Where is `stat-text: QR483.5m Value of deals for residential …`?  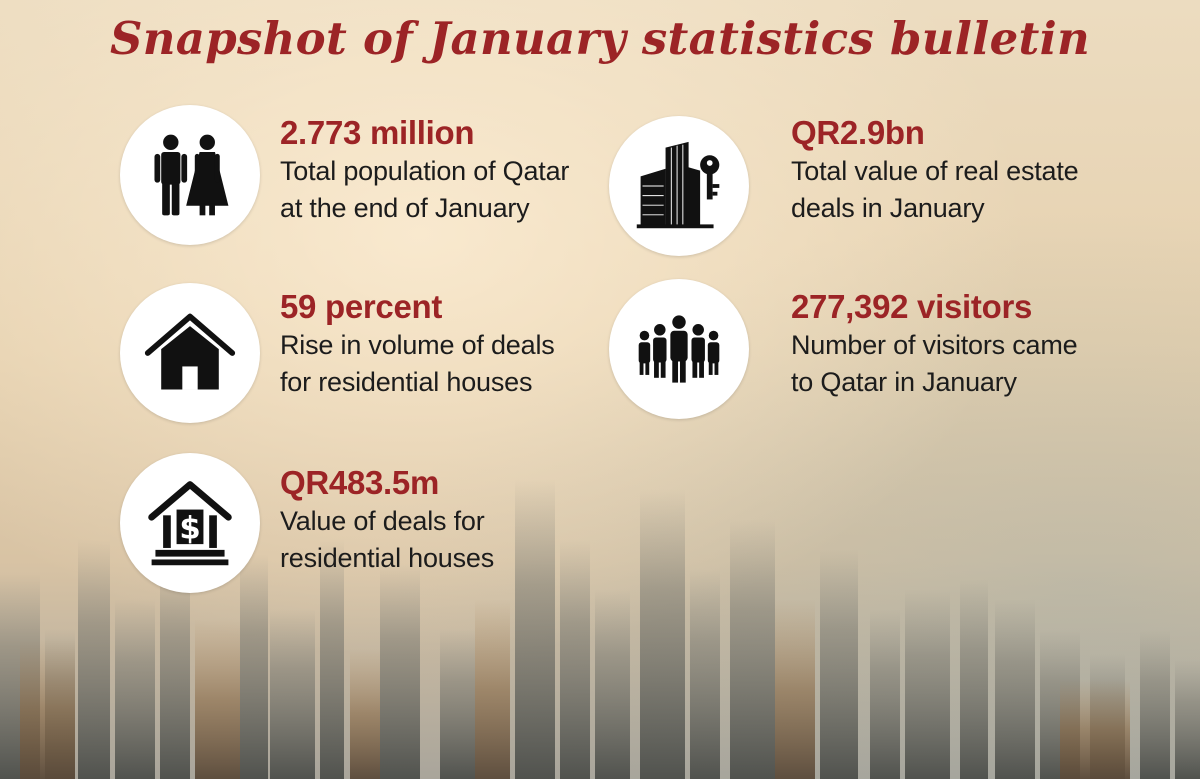
stat-text: QR483.5m Value of deals for residential … is located at coordinates (440, 520).